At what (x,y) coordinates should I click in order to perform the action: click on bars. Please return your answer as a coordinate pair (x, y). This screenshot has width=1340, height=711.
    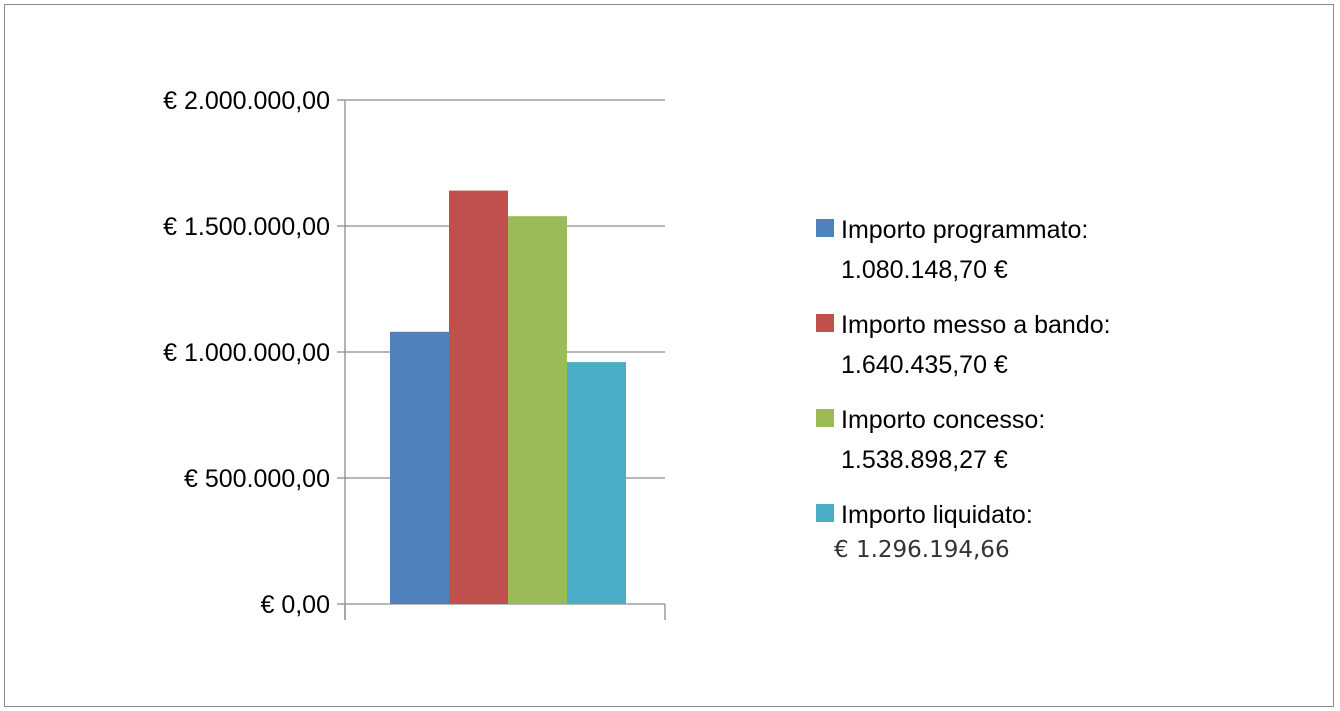
    Looking at the image, I should click on (508, 397).